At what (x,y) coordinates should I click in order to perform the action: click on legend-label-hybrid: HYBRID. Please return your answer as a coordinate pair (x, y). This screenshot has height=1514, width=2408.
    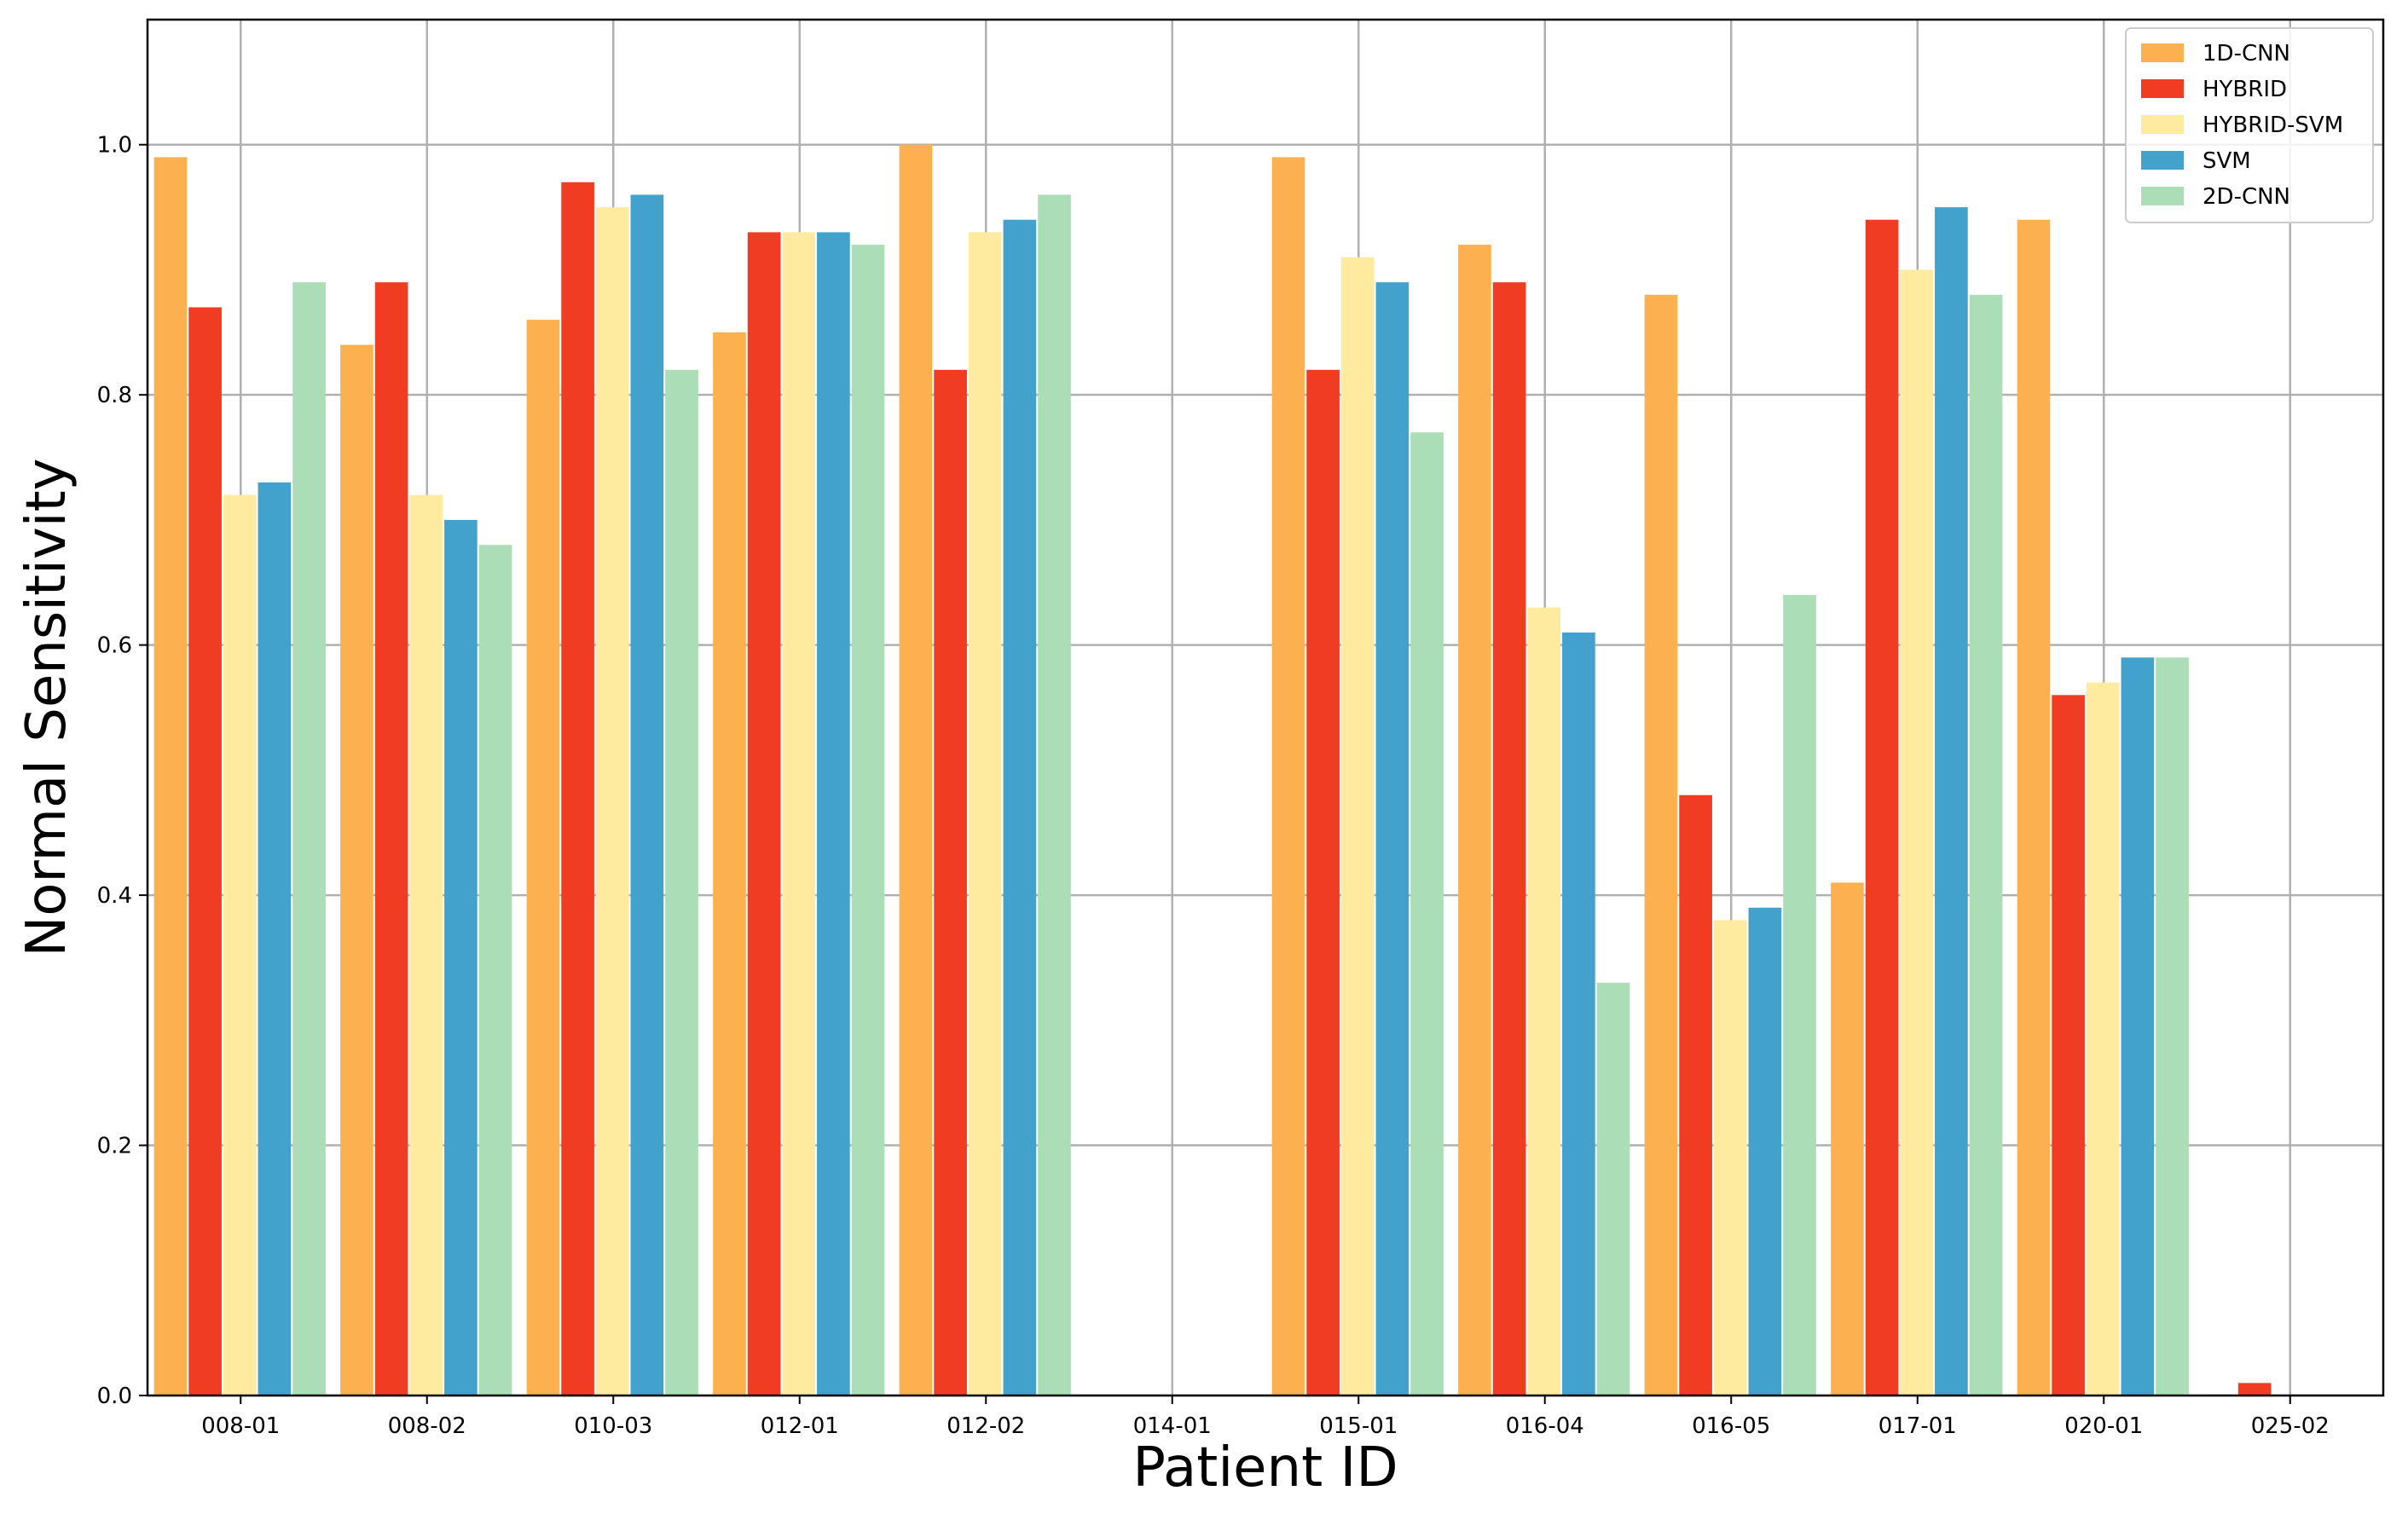
    Looking at the image, I should click on (2245, 89).